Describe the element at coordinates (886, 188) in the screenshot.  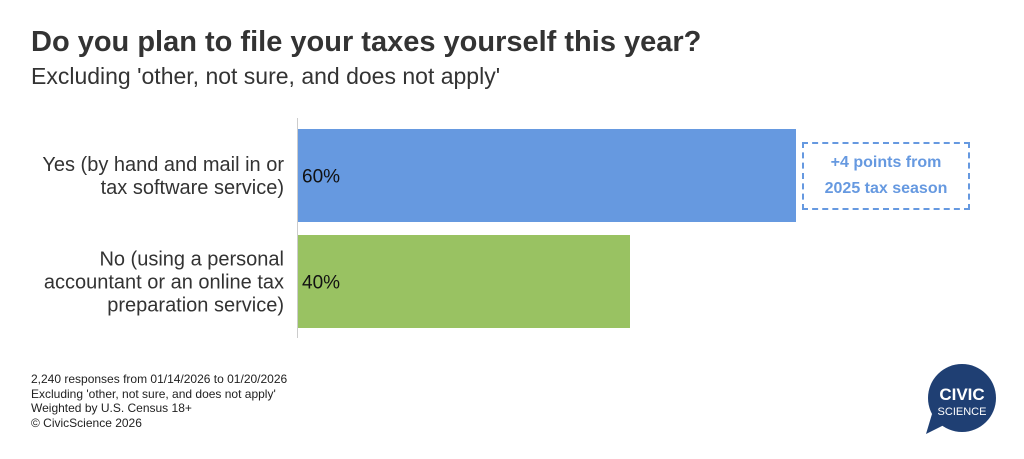
I see `callout-line-2: 2025 tax season` at that location.